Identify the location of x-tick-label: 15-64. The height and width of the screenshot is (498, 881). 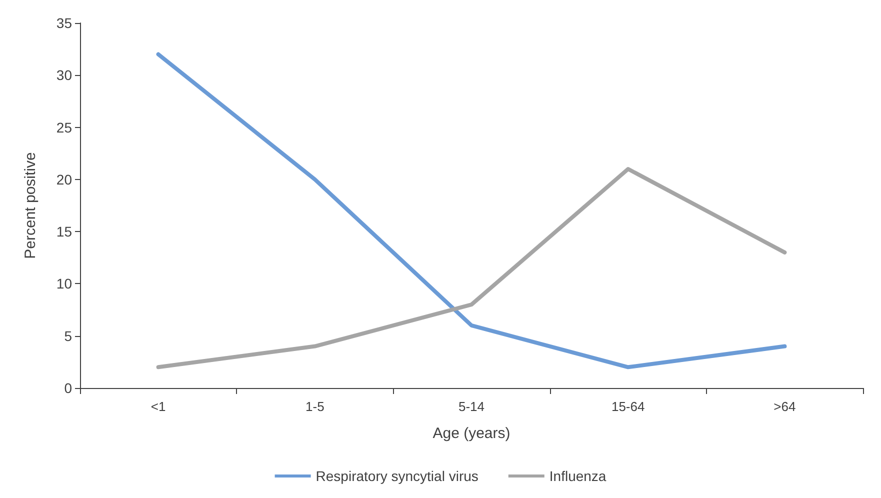
(628, 406).